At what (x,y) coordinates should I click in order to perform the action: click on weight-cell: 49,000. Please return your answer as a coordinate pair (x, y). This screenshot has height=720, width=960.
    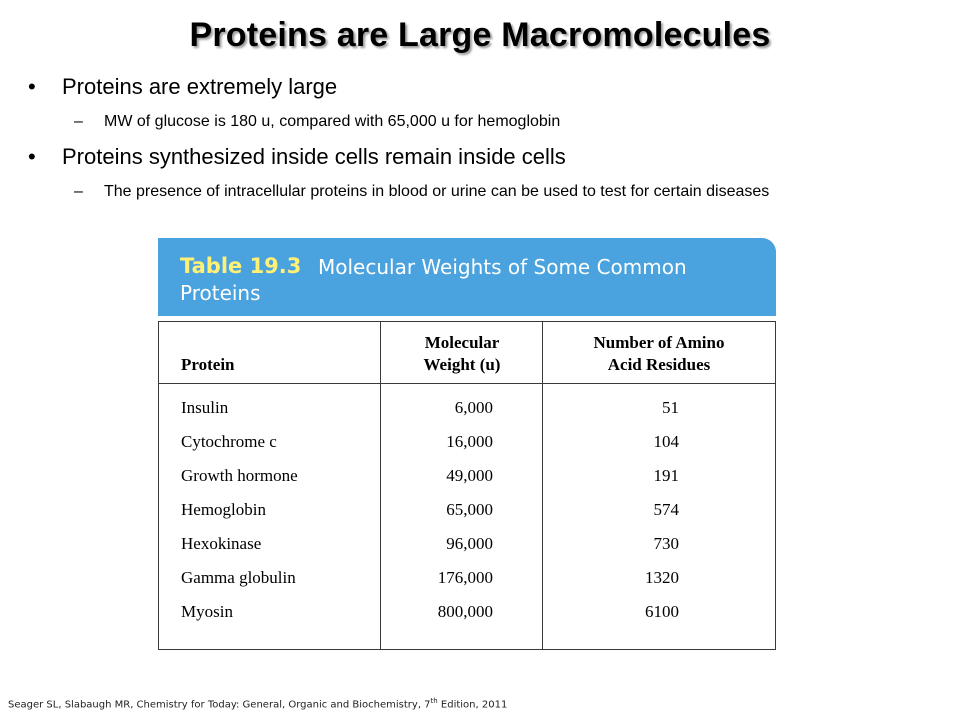
    Looking at the image, I should click on (469, 475).